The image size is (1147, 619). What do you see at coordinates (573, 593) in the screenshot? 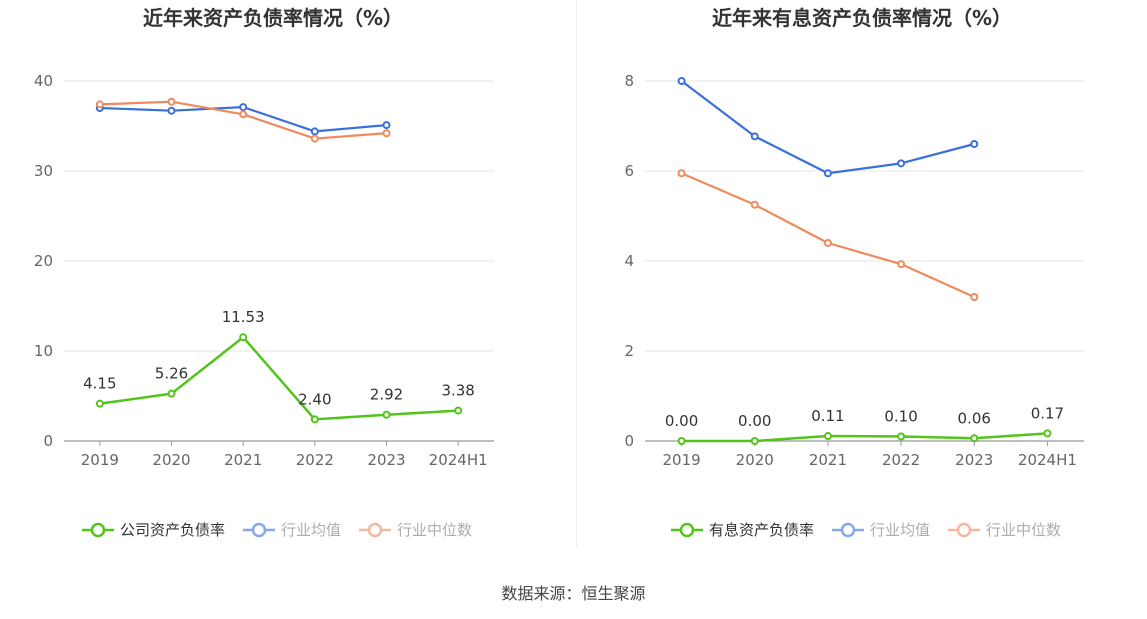
I see `data-source-note: 数据来源：恒生聚源` at bounding box center [573, 593].